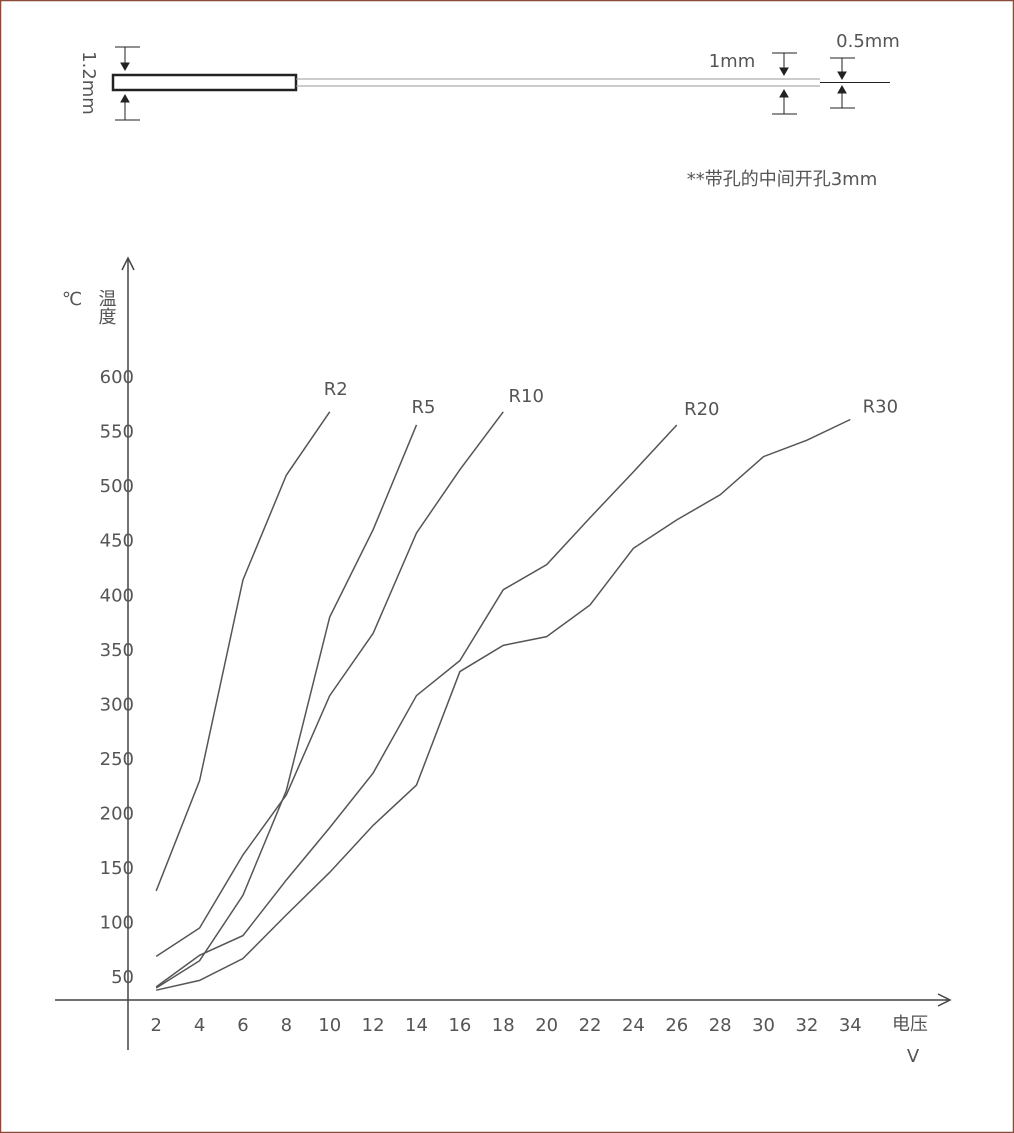 The height and width of the screenshot is (1133, 1014). What do you see at coordinates (546, 1025) in the screenshot?
I see `x-tick-label: 20` at bounding box center [546, 1025].